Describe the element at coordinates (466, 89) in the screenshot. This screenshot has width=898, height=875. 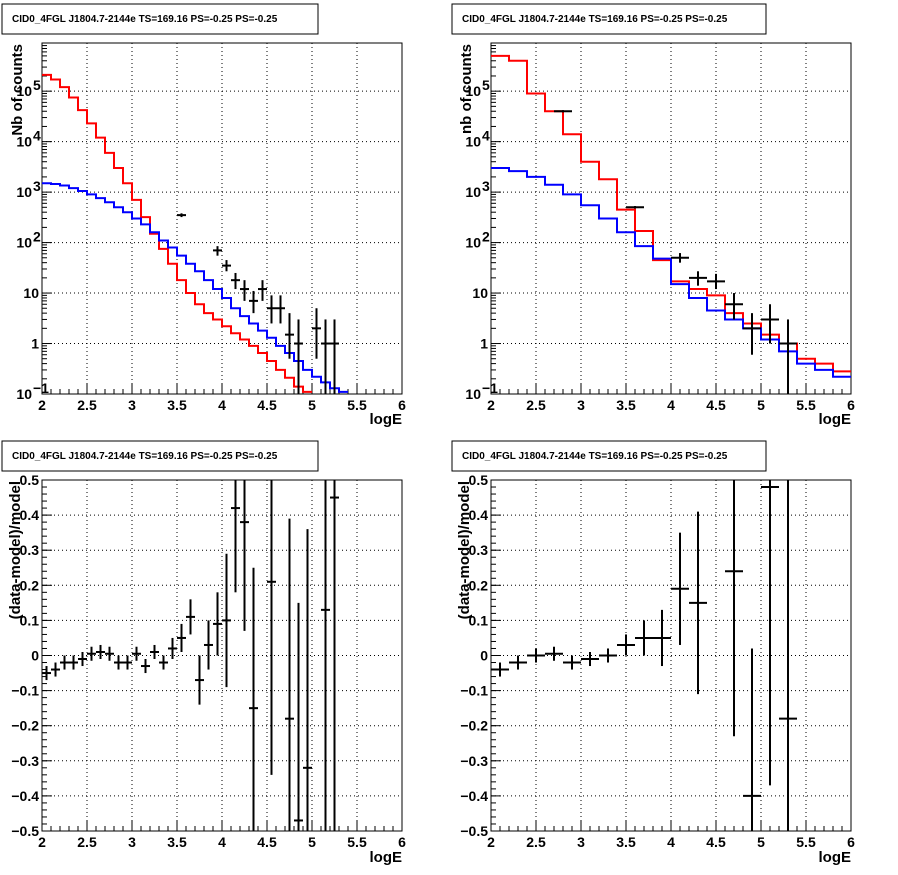
I see `y-axis-label: nb of counts` at that location.